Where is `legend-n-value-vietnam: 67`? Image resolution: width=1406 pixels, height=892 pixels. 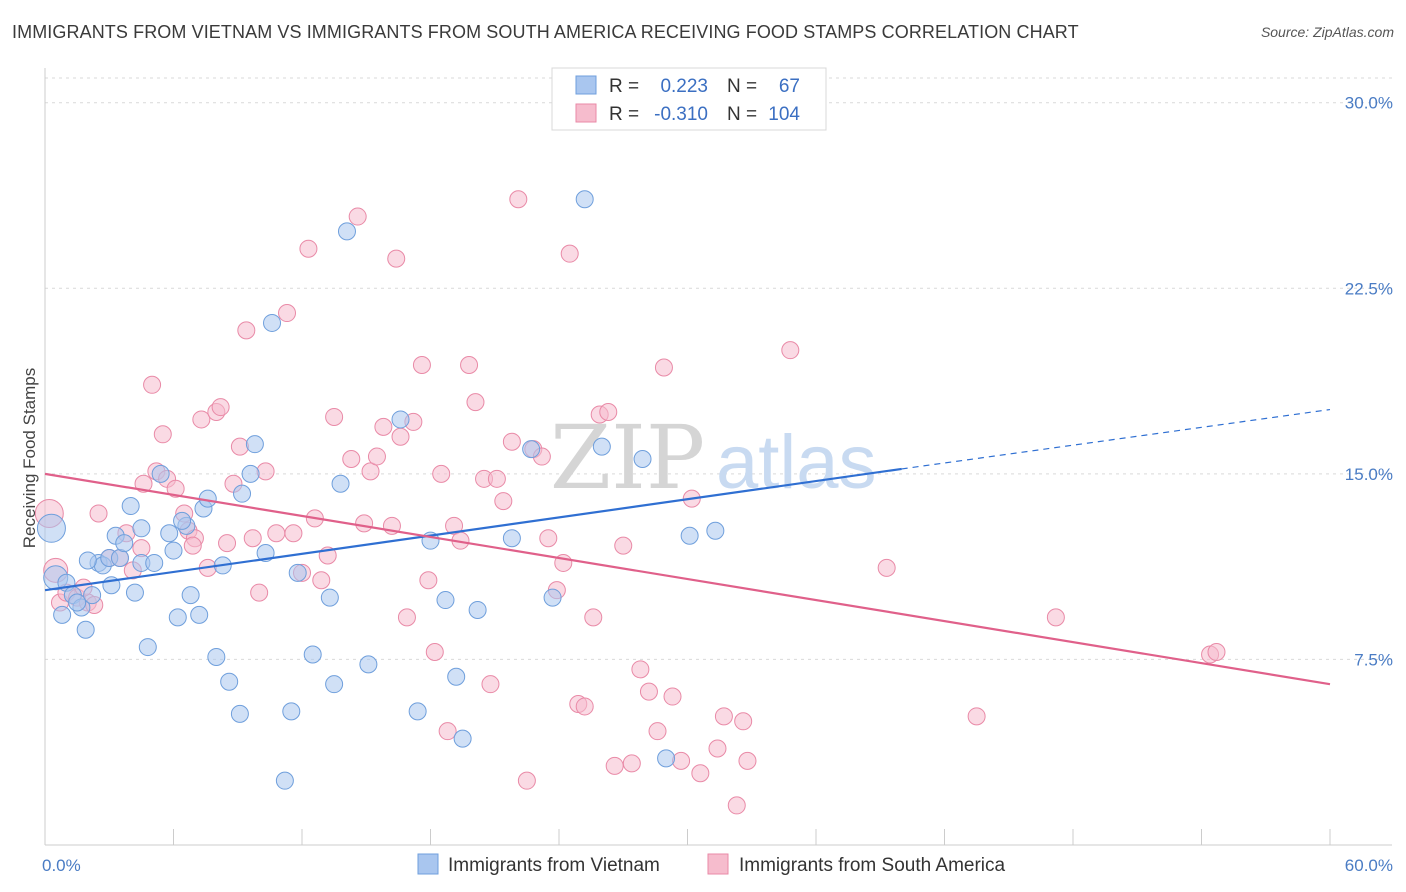
legend-n-value-vietnam: 67 is located at coordinates (789, 86).